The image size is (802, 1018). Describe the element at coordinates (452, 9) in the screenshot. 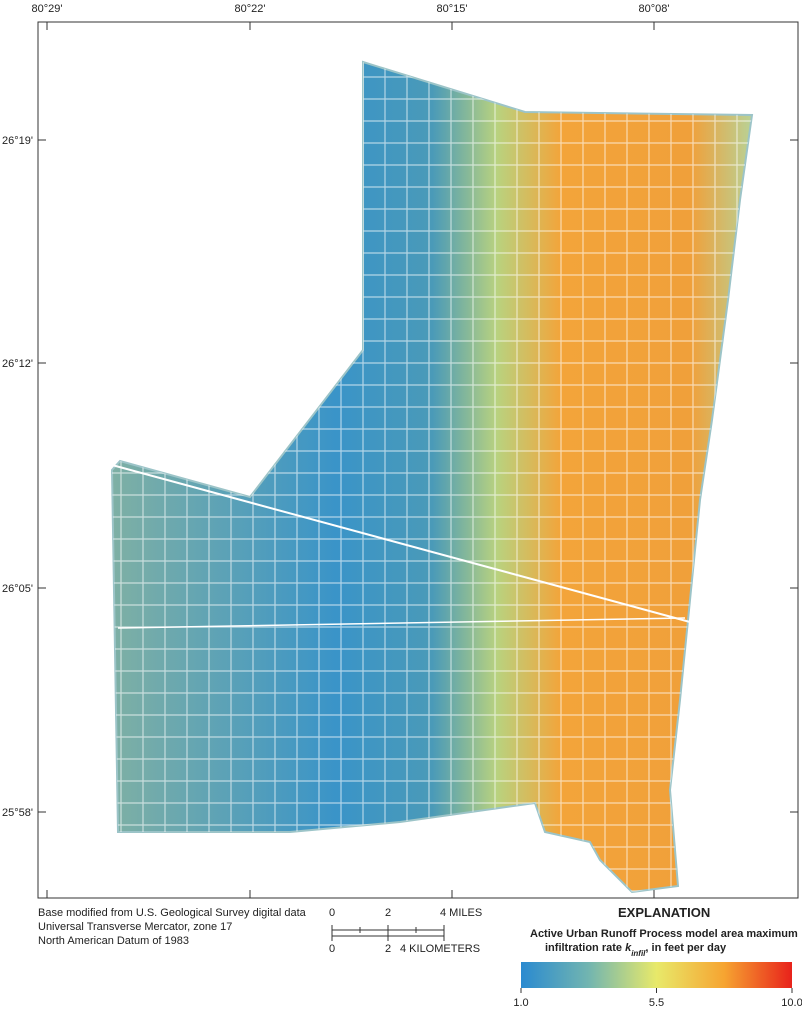

I see `longitude-label: 80°15'` at that location.